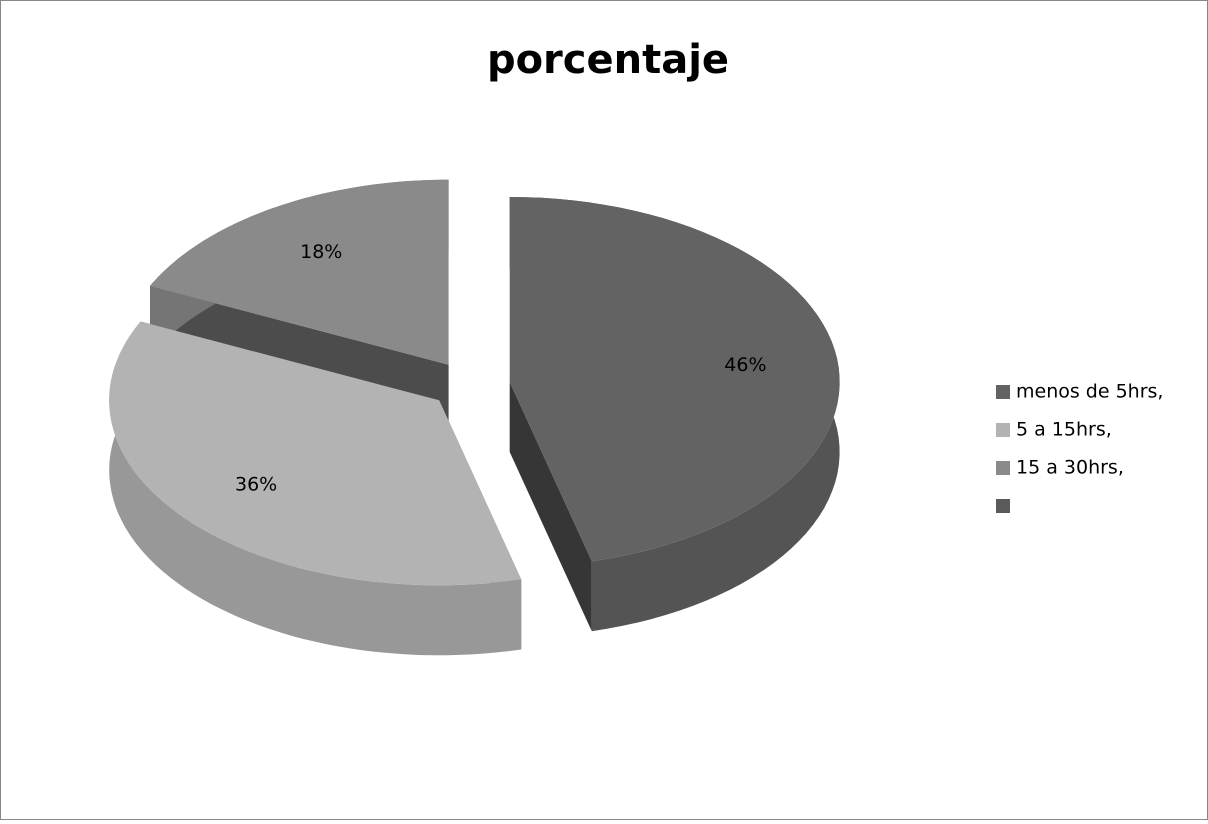 Image resolution: width=1208 pixels, height=824 pixels. What do you see at coordinates (1070, 468) in the screenshot?
I see `legend-label: 15 a 30hrs,` at bounding box center [1070, 468].